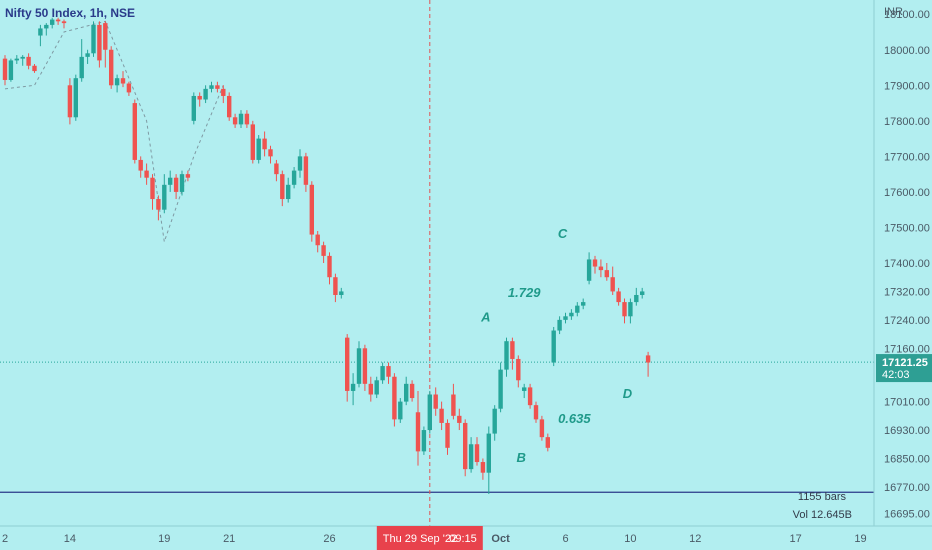  I want to click on time-axis-ticks: 2 14 19 21 26 Oct 6 10 12 17 19, so click(434, 539).